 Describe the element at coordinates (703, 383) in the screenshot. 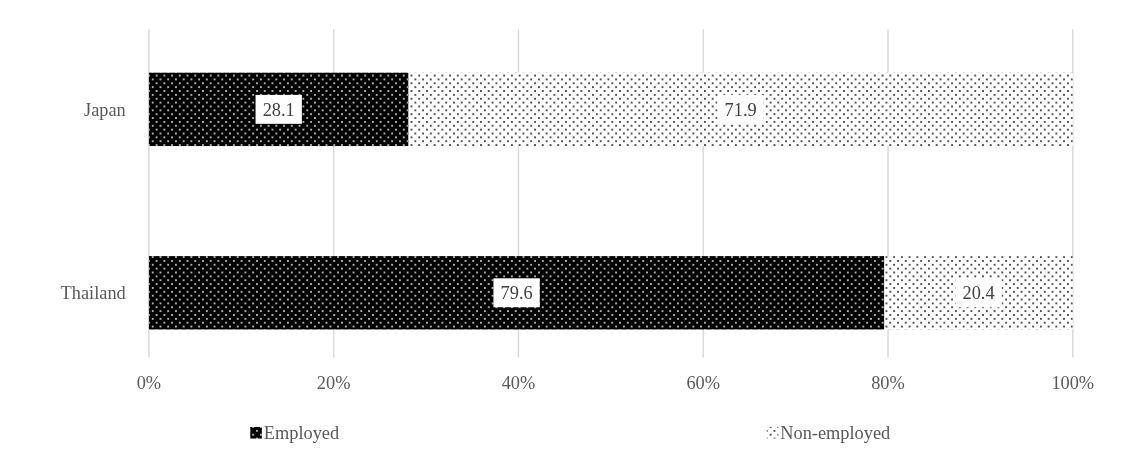

I see `x-tick-label: 60%` at that location.